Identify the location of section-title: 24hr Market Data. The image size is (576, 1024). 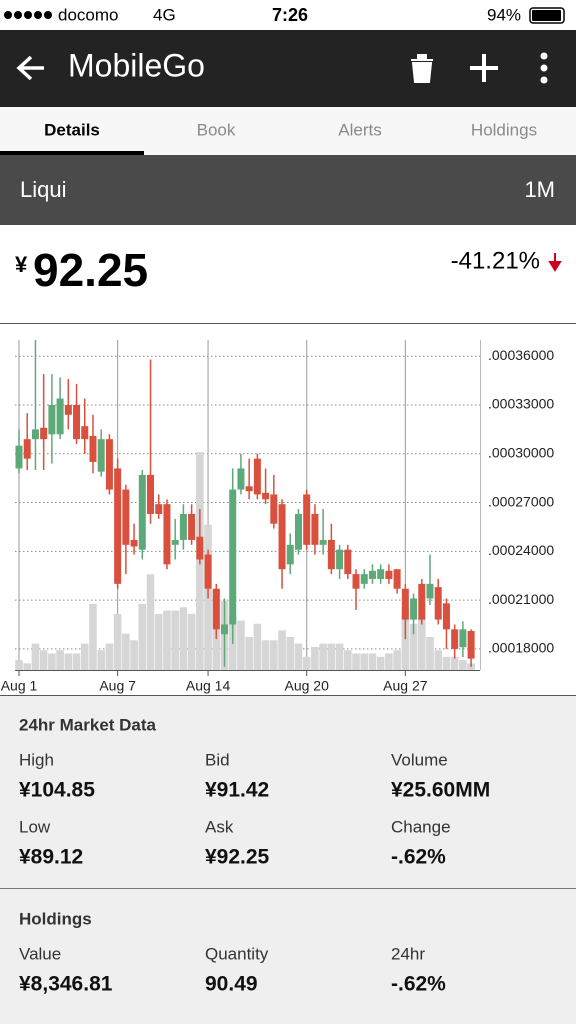
(88, 724).